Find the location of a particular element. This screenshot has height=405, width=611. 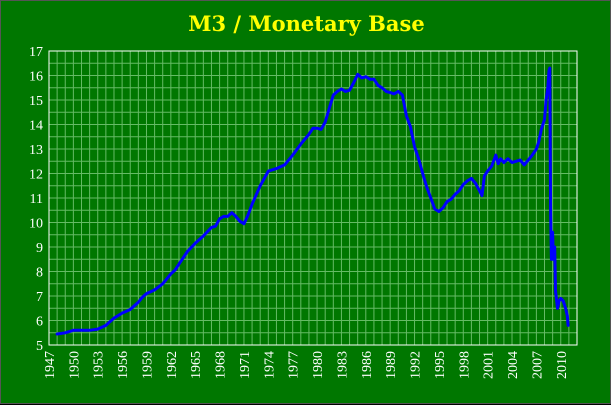

x-tick-label: 1968 is located at coordinates (221, 365).